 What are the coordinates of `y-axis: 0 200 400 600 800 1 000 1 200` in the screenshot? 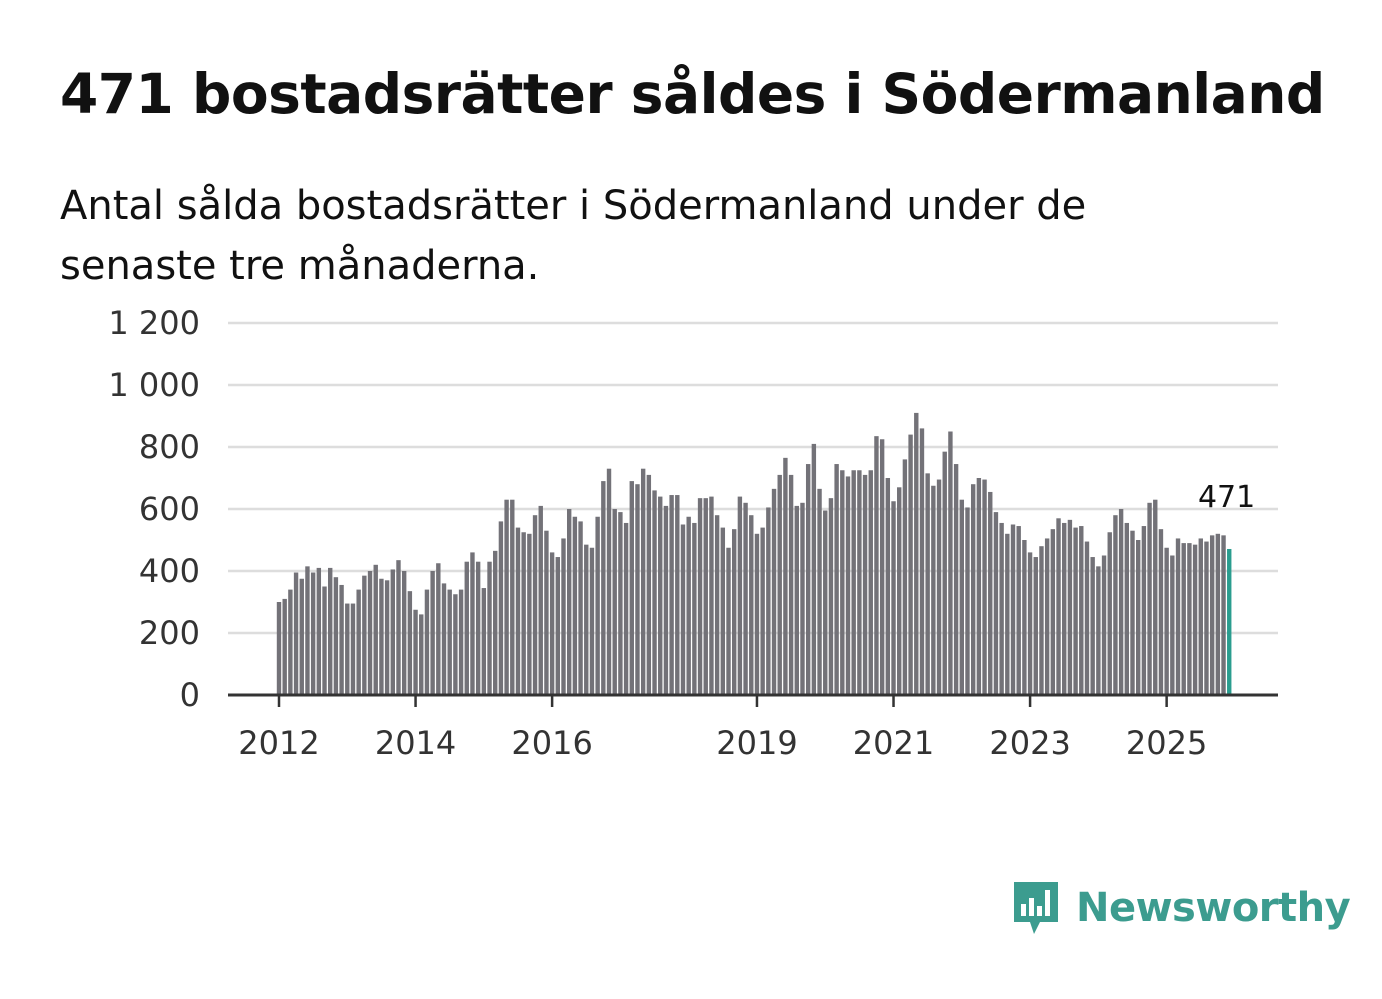 It's located at (154, 509).